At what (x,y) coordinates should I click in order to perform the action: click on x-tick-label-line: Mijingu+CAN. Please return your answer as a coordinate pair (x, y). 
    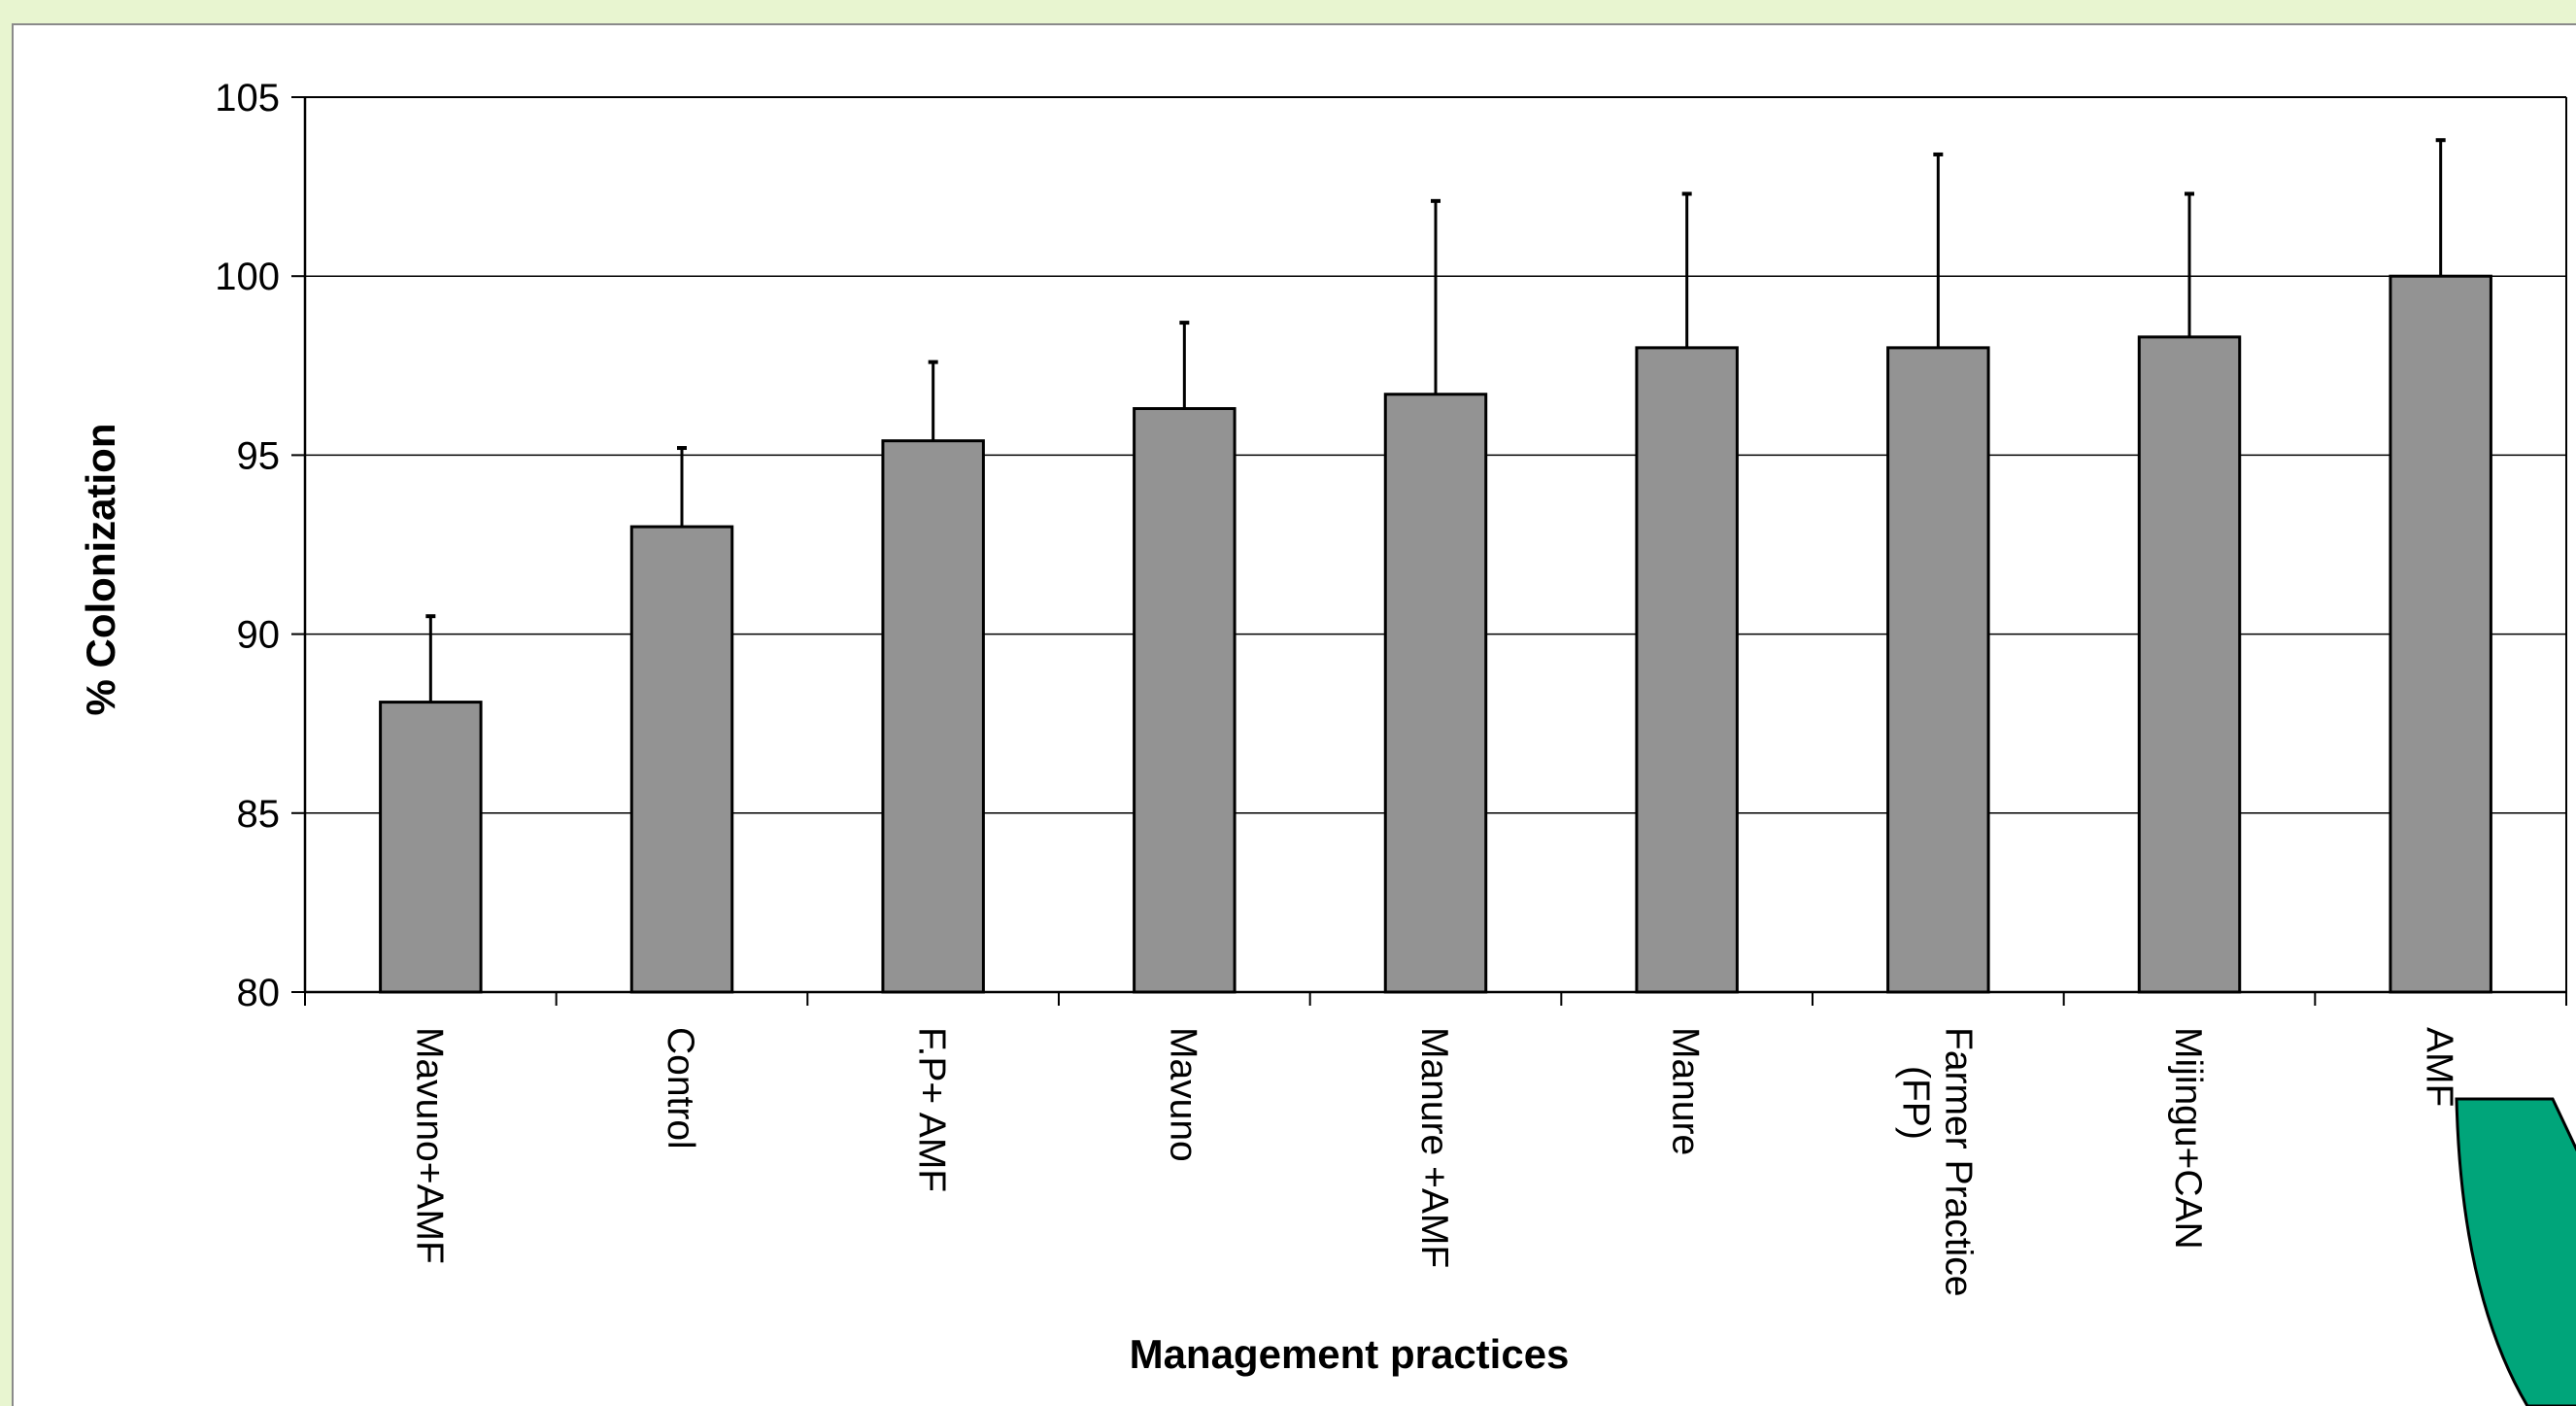
    Looking at the image, I should click on (2188, 1138).